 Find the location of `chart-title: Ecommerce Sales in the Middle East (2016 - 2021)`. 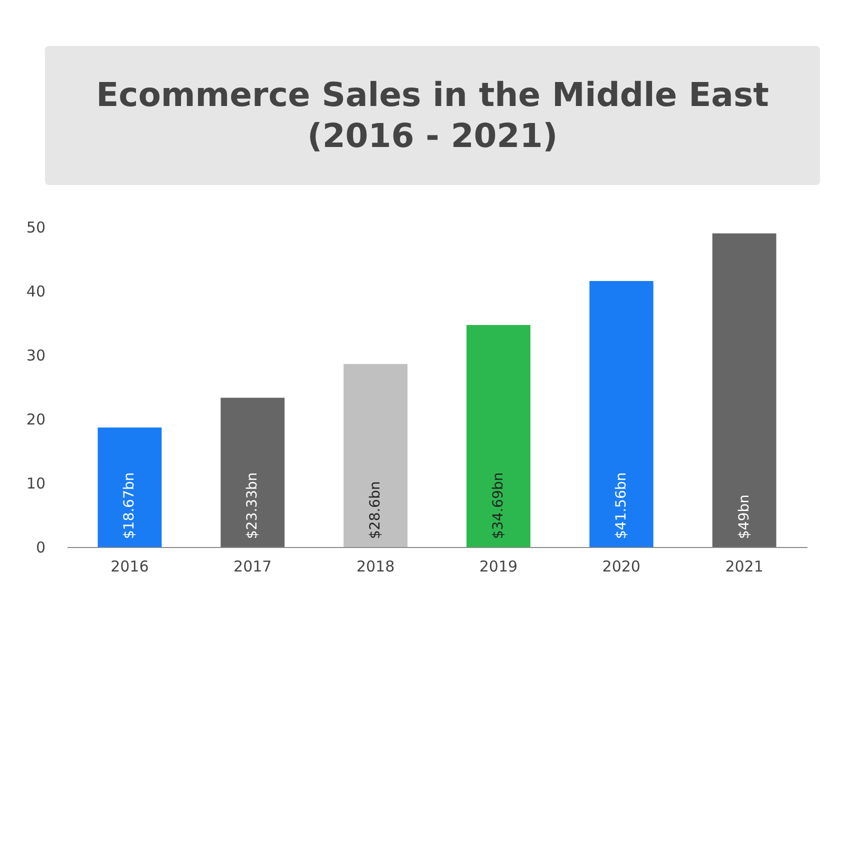

chart-title: Ecommerce Sales in the Middle East (2016 - 2021) is located at coordinates (432, 115).